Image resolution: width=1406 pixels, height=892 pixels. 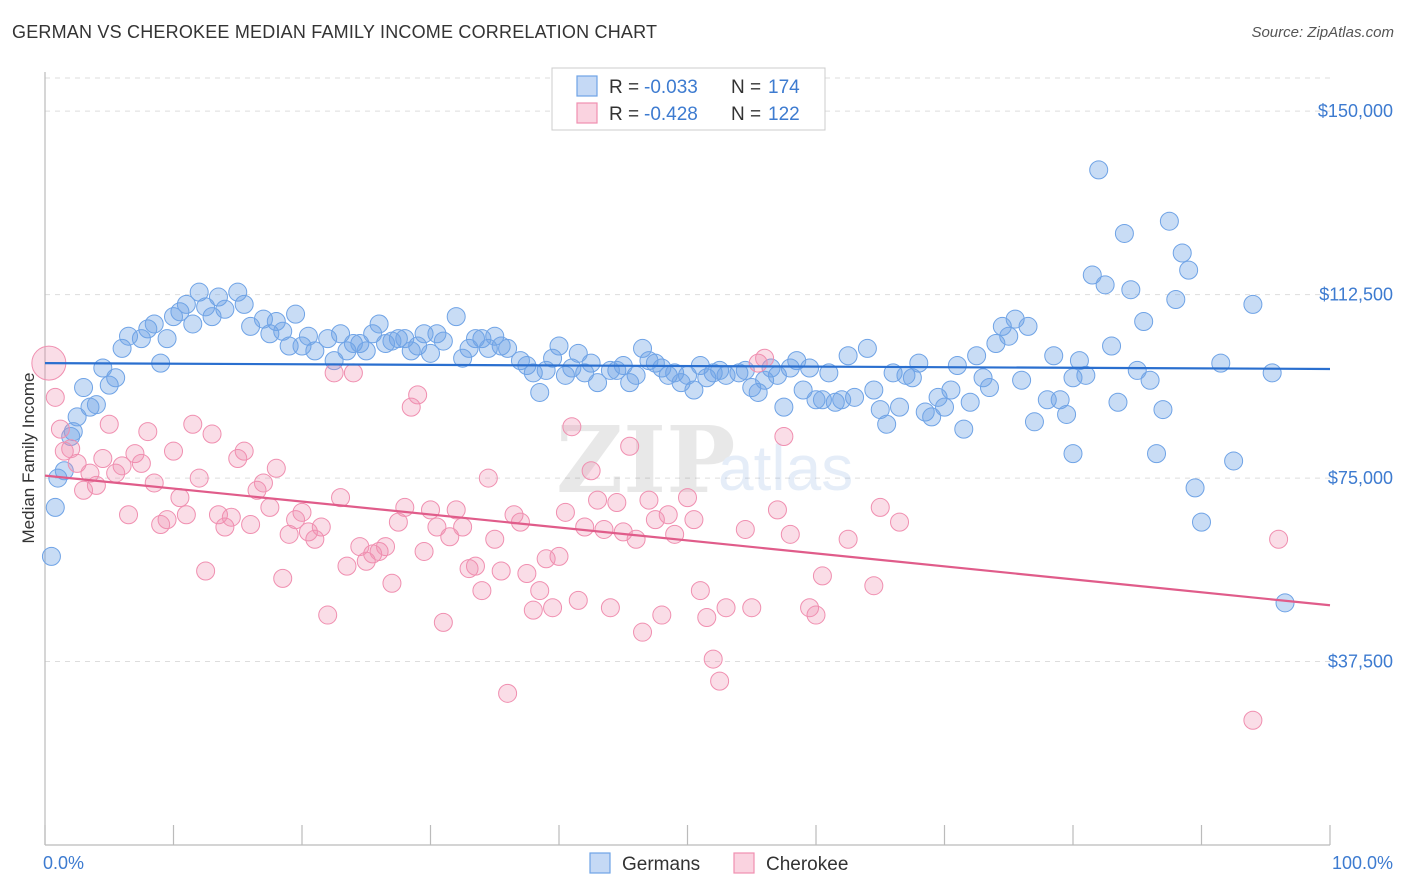 What do you see at coordinates (1355, 111) in the screenshot?
I see `y-tick-label: $150,000` at bounding box center [1355, 111].